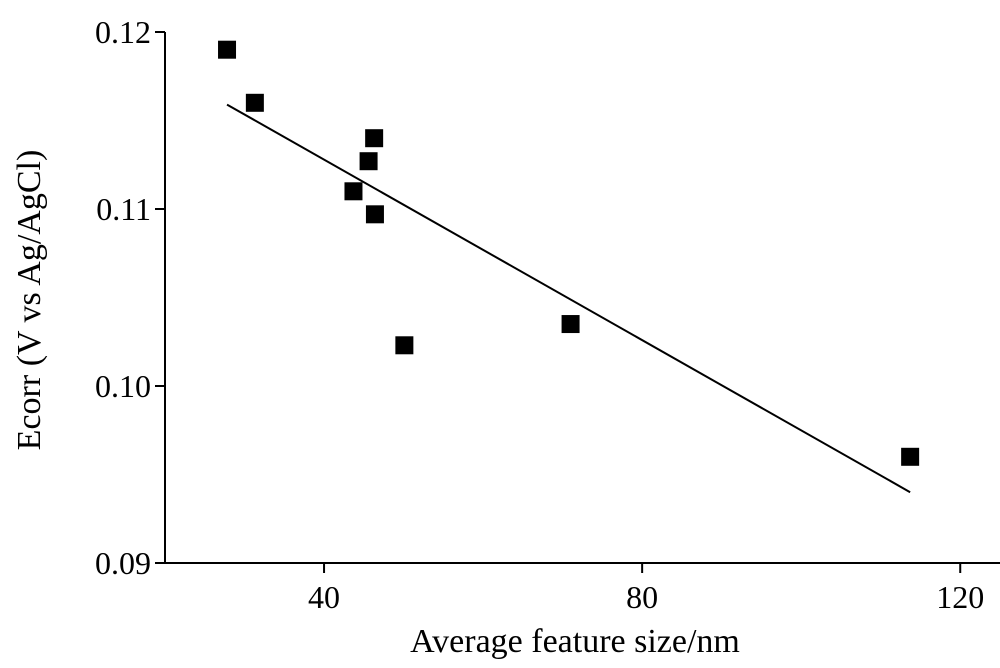 The image size is (1000, 668). What do you see at coordinates (123, 209) in the screenshot?
I see `y-tick-label: 0.11` at bounding box center [123, 209].